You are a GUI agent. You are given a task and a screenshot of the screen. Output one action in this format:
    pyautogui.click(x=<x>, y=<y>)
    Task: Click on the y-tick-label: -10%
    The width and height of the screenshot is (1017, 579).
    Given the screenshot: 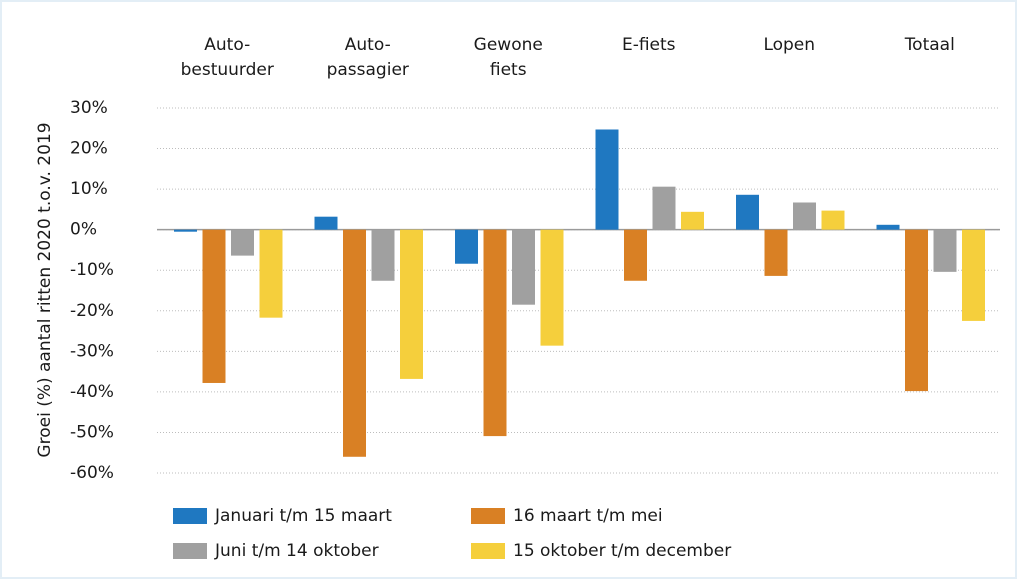 What is the action you would take?
    pyautogui.click(x=92, y=270)
    